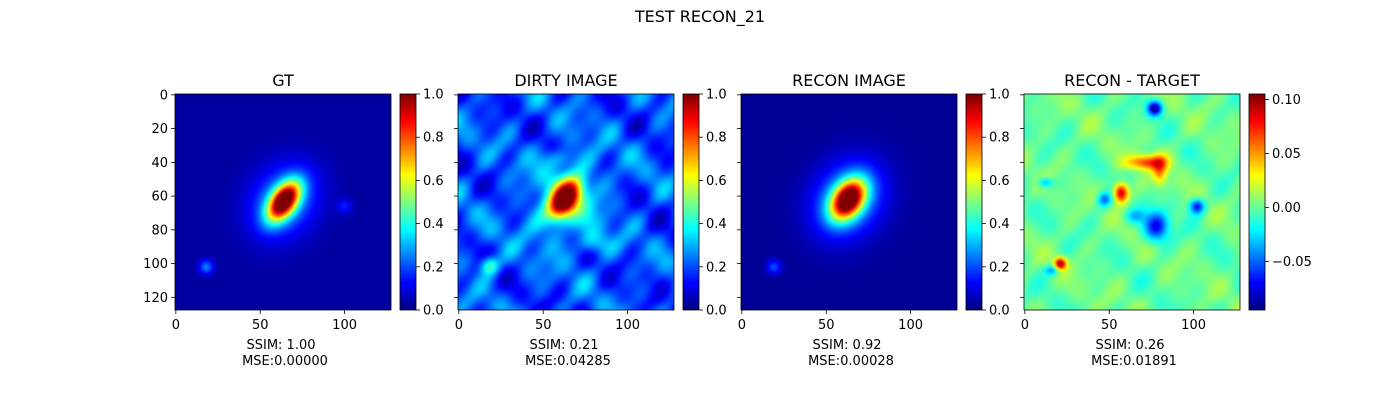 This screenshot has height=400, width=1400. I want to click on panel-title: RECON - TARGET, so click(1132, 80).